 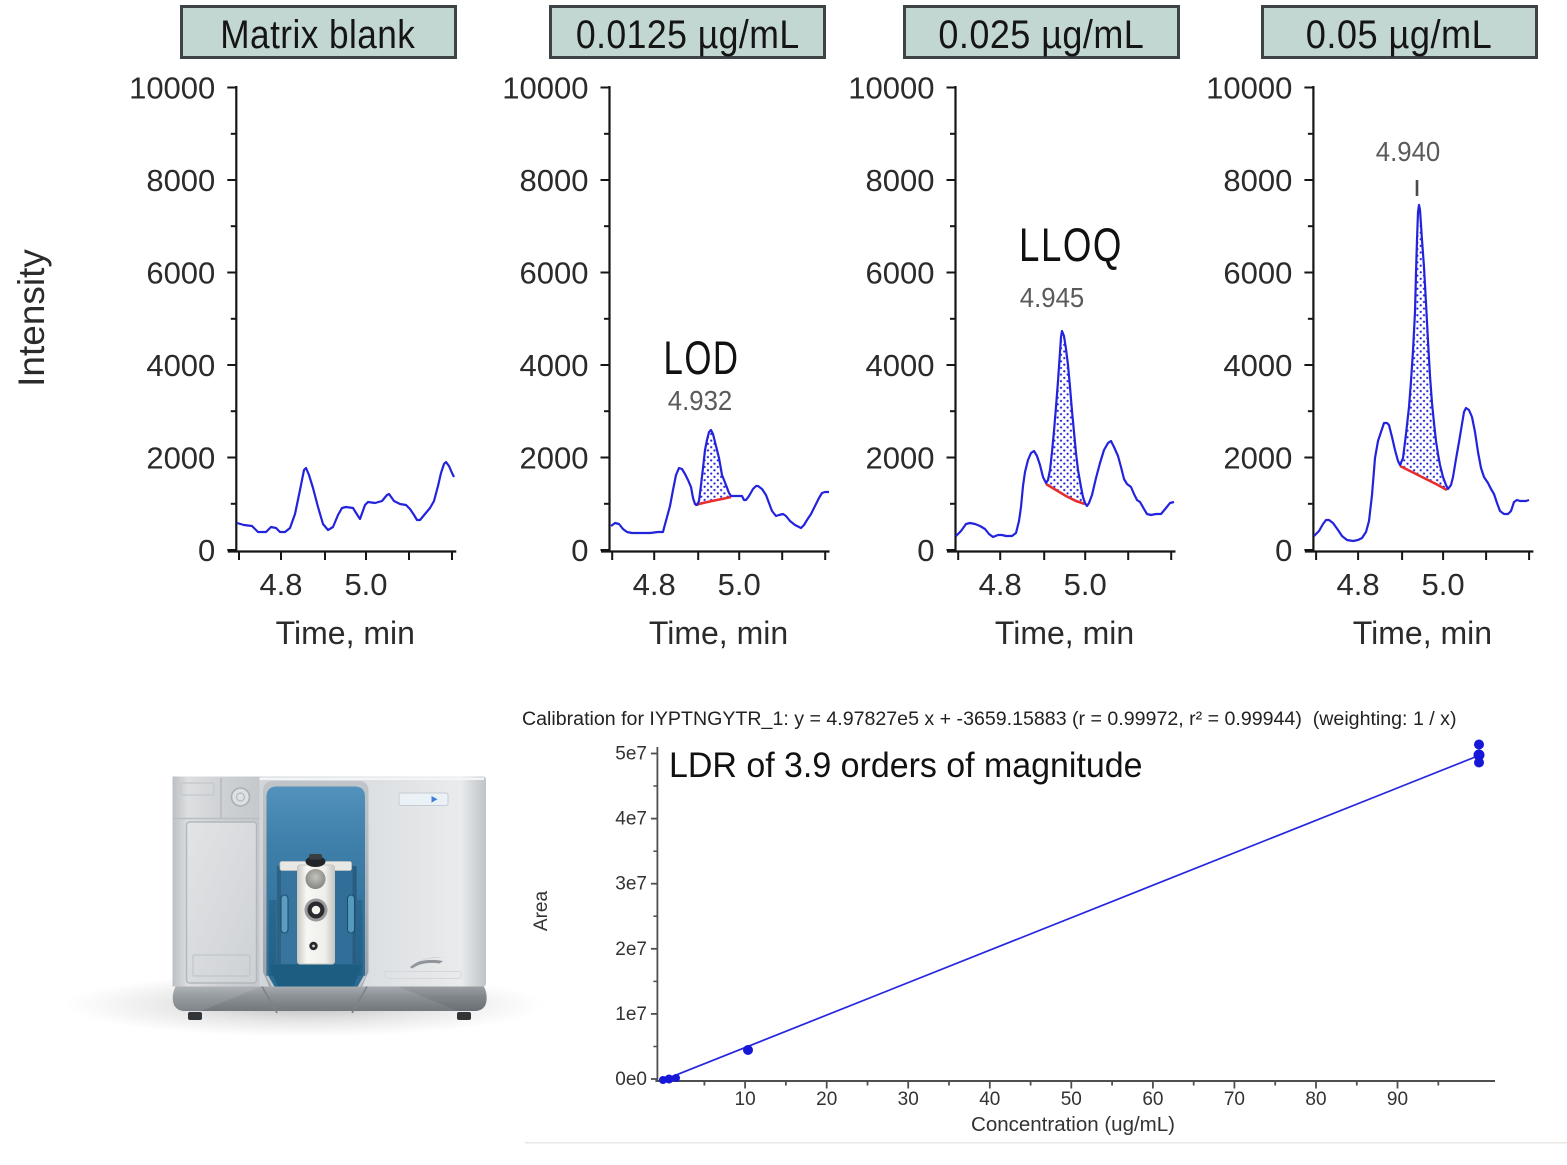 What do you see at coordinates (631, 1014) in the screenshot?
I see `svg-text: 1e7` at bounding box center [631, 1014].